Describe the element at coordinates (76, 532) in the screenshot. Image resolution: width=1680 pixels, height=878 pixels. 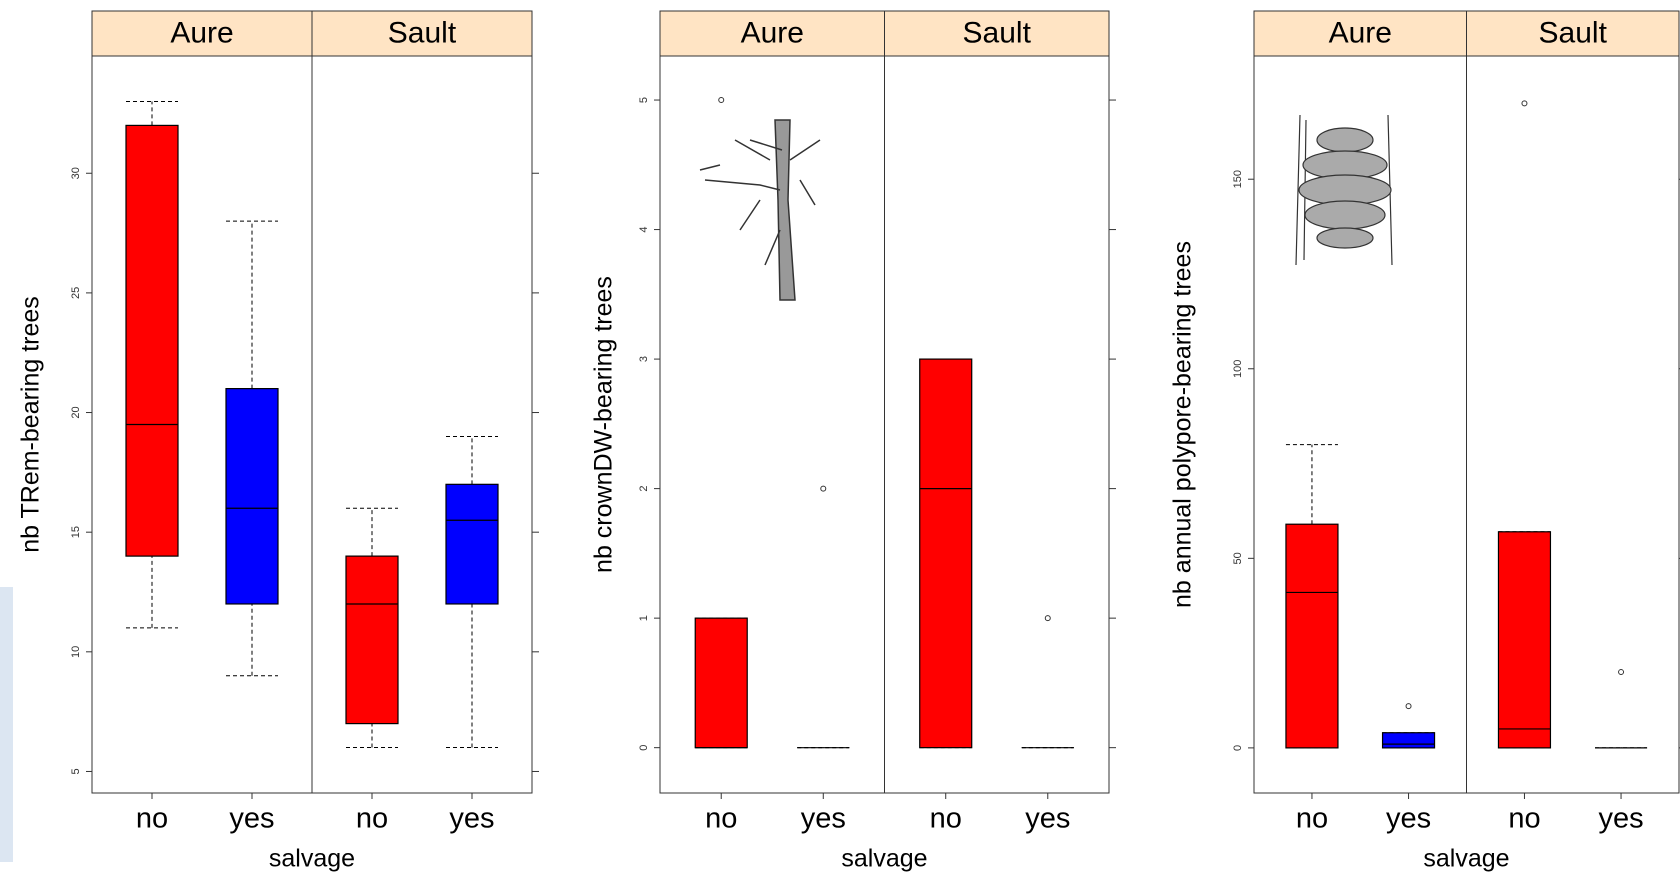
I see `y-tick-label: 15` at that location.